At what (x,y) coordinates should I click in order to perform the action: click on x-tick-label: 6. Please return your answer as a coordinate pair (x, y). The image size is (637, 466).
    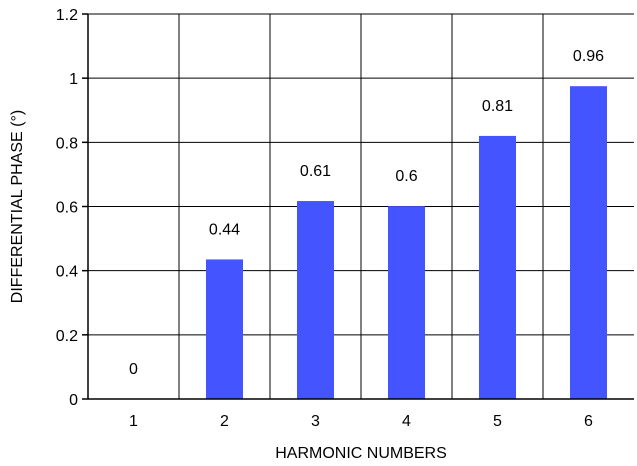
    Looking at the image, I should click on (588, 421).